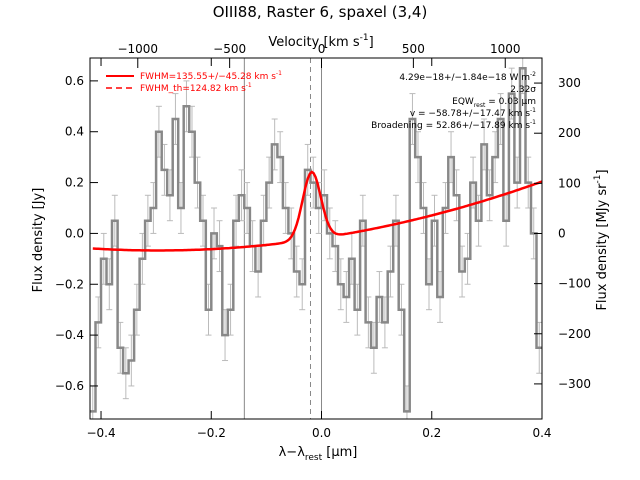 This screenshot has width=640, height=480. I want to click on annotation-sigma: 2.32σ, so click(523, 90).